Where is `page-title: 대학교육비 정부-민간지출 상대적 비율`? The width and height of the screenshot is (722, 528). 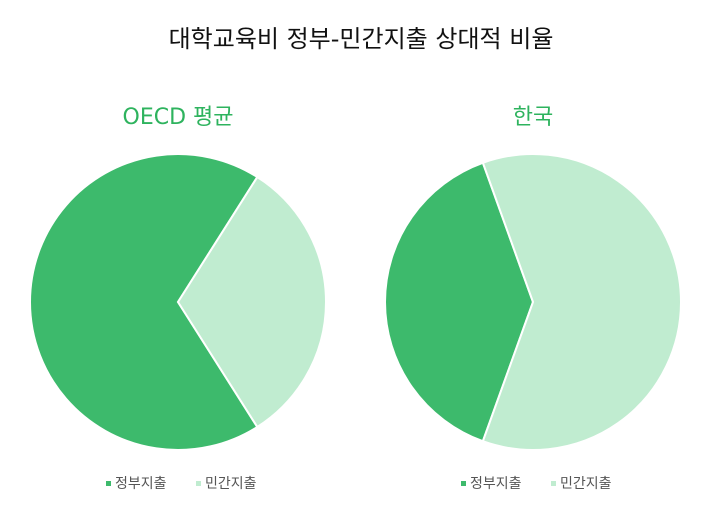
page-title: 대학교육비 정부-민간지출 상대적 비율 is located at coordinates (361, 39).